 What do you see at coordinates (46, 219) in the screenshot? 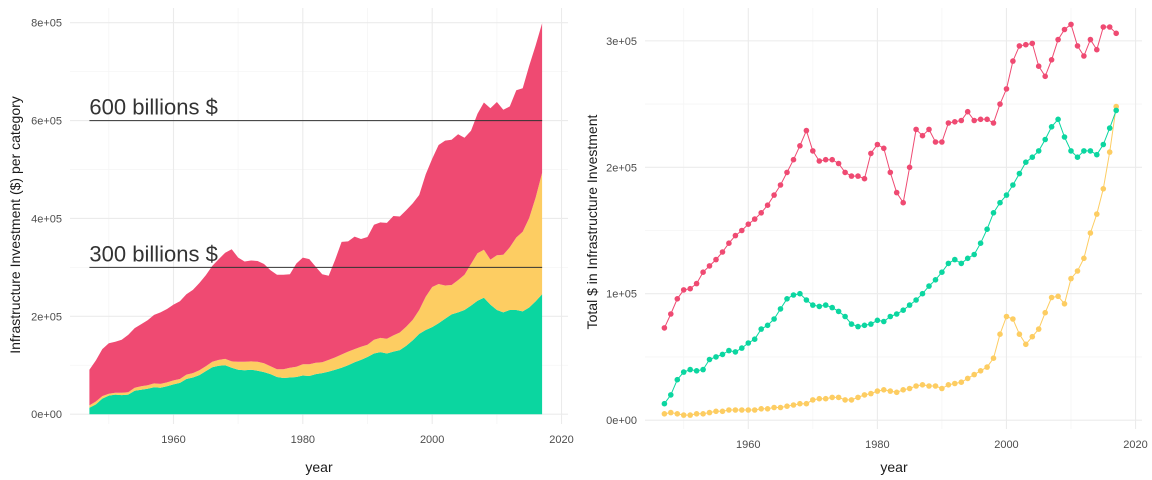
I see `left-y-tick-label: 4e+05` at bounding box center [46, 219].